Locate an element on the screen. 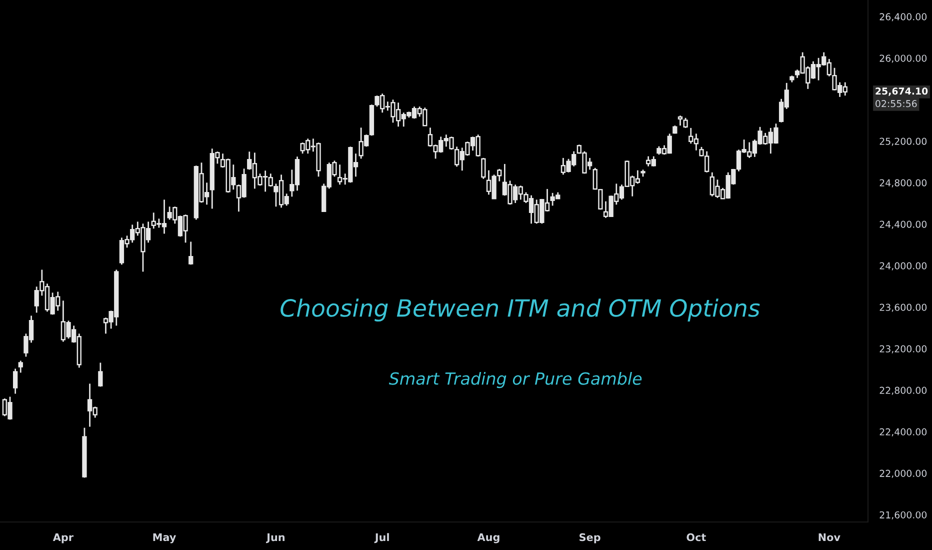 The width and height of the screenshot is (932, 550). x-tick-label: Aug is located at coordinates (488, 538).